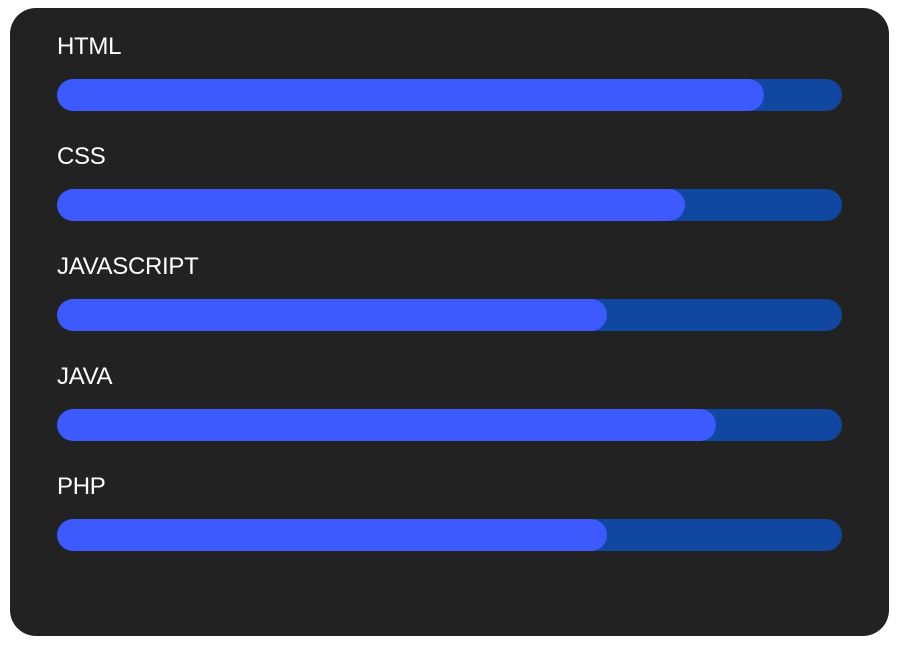 Image resolution: width=900 pixels, height=647 pixels. I want to click on skill-label: HTML, so click(89, 46).